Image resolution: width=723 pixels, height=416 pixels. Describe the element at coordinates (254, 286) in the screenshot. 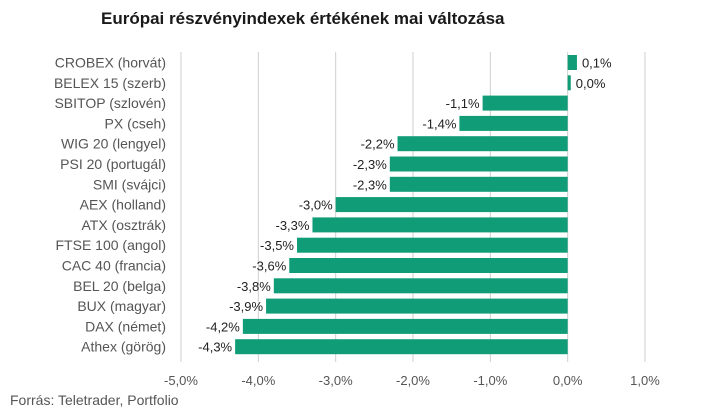

I see `data-label: -3,8%` at that location.